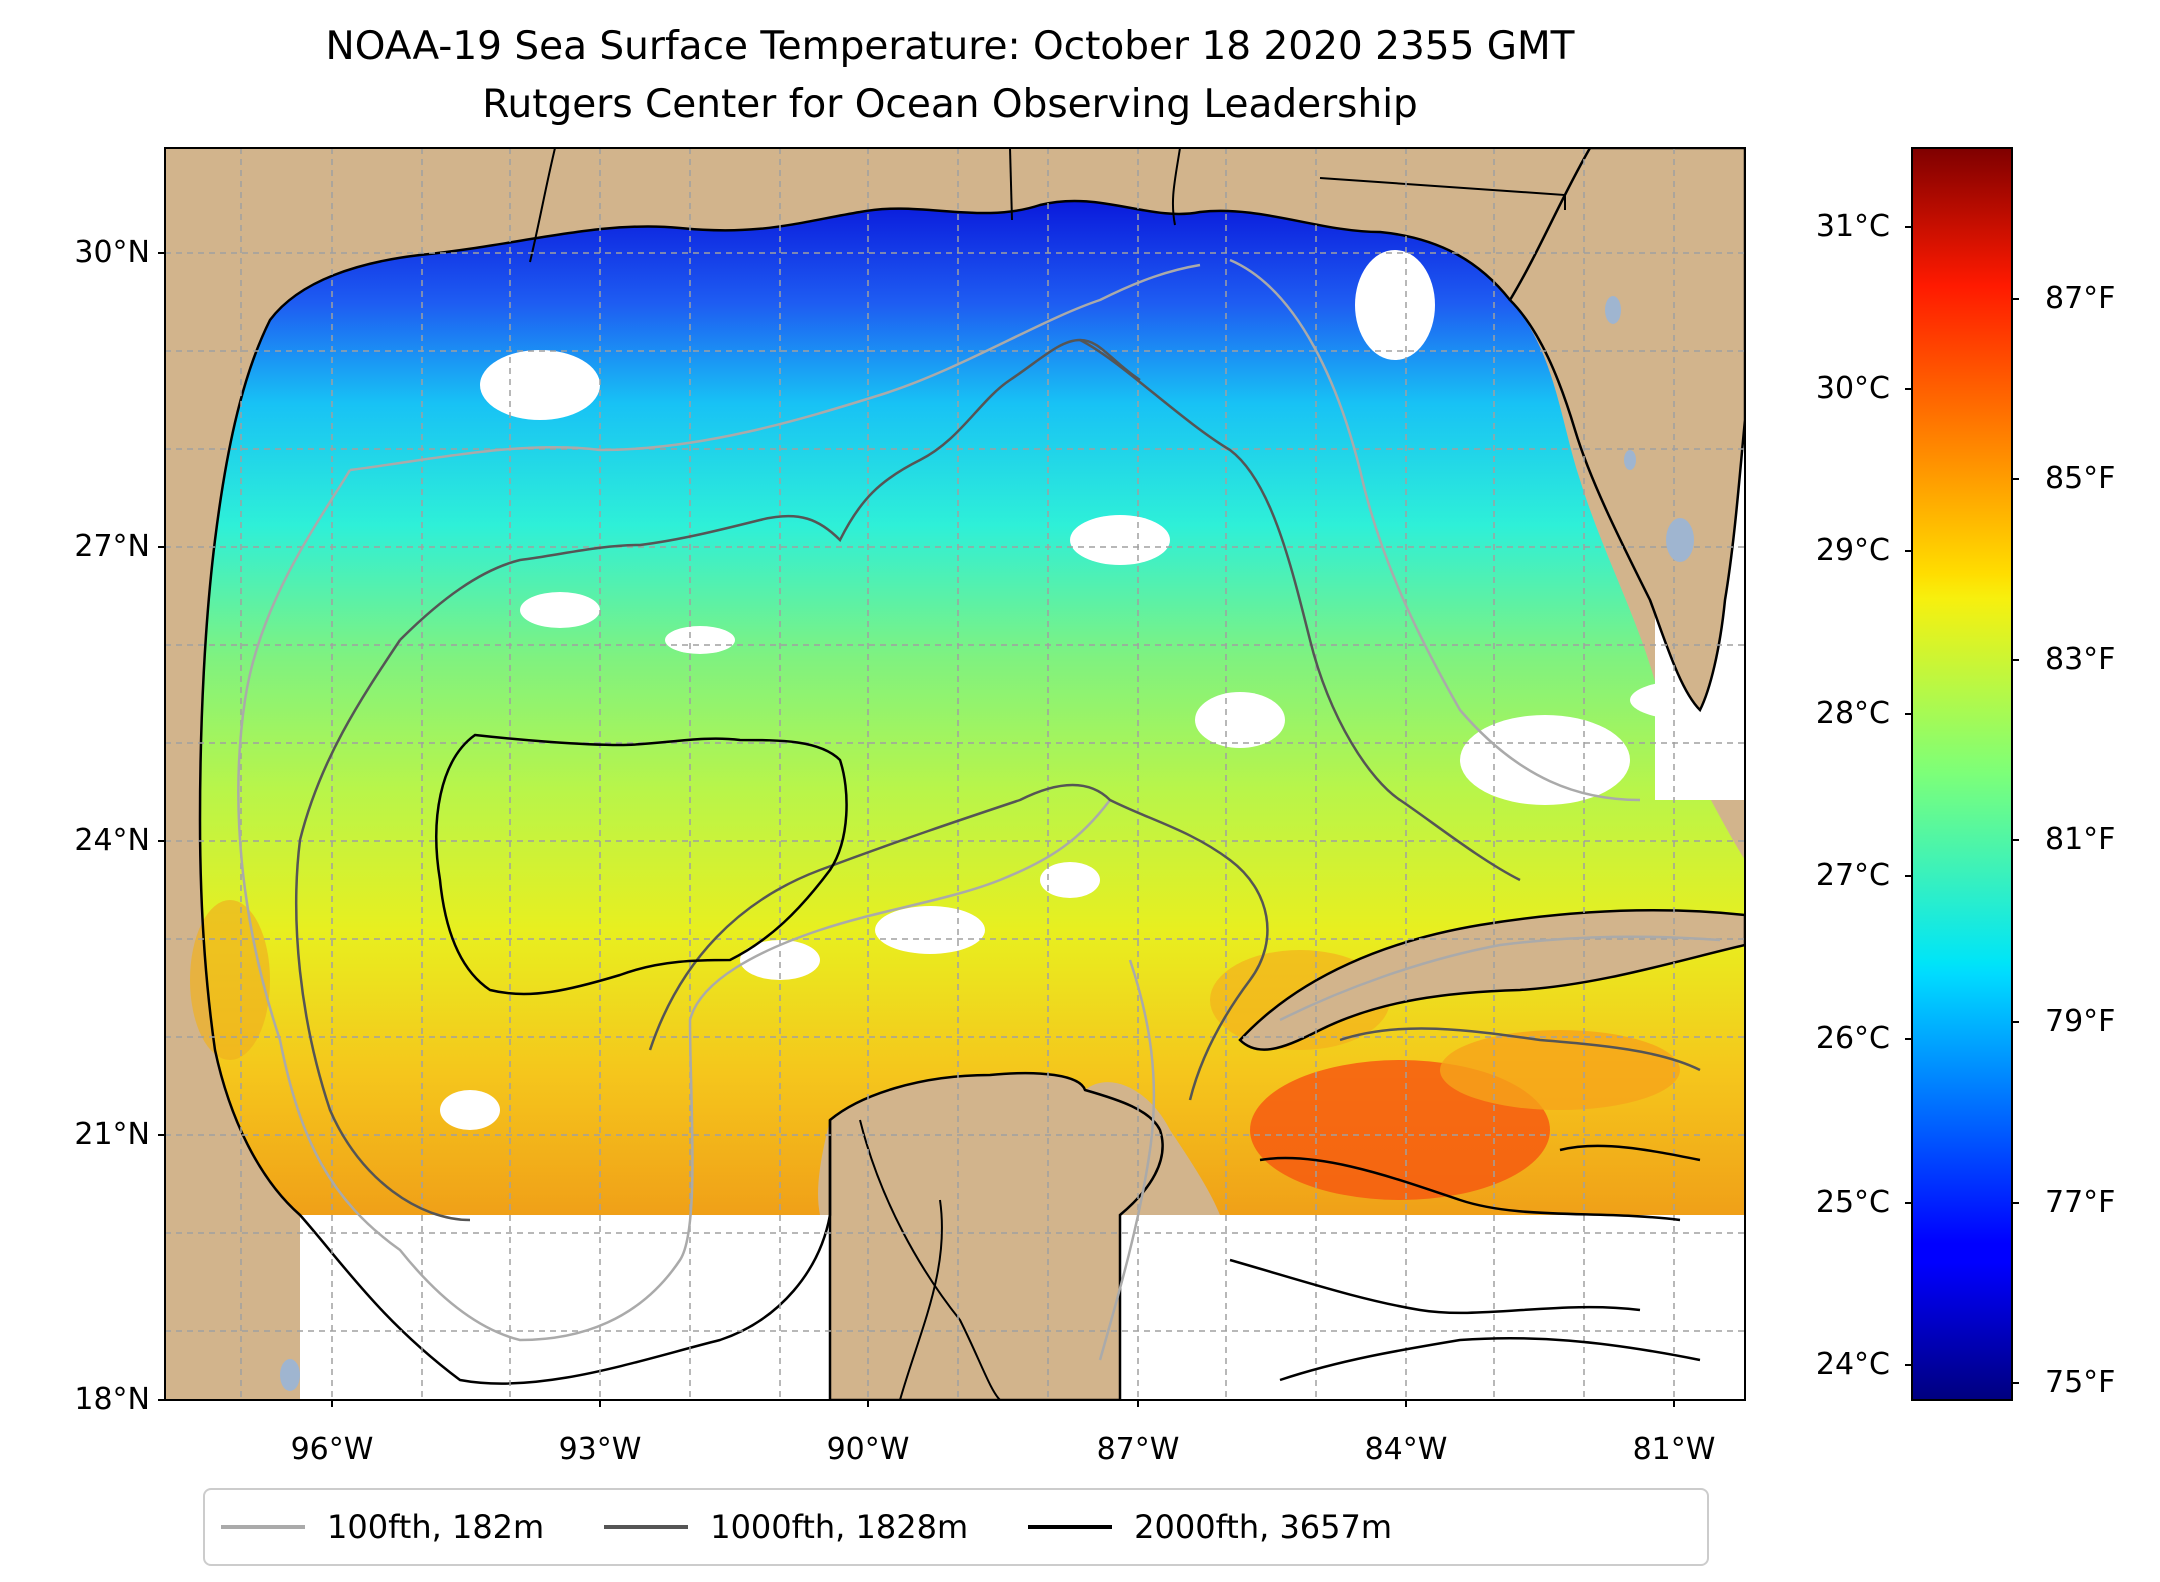 The width and height of the screenshot is (2160, 1582). I want to click on legend-line-2000fth, so click(1070, 1527).